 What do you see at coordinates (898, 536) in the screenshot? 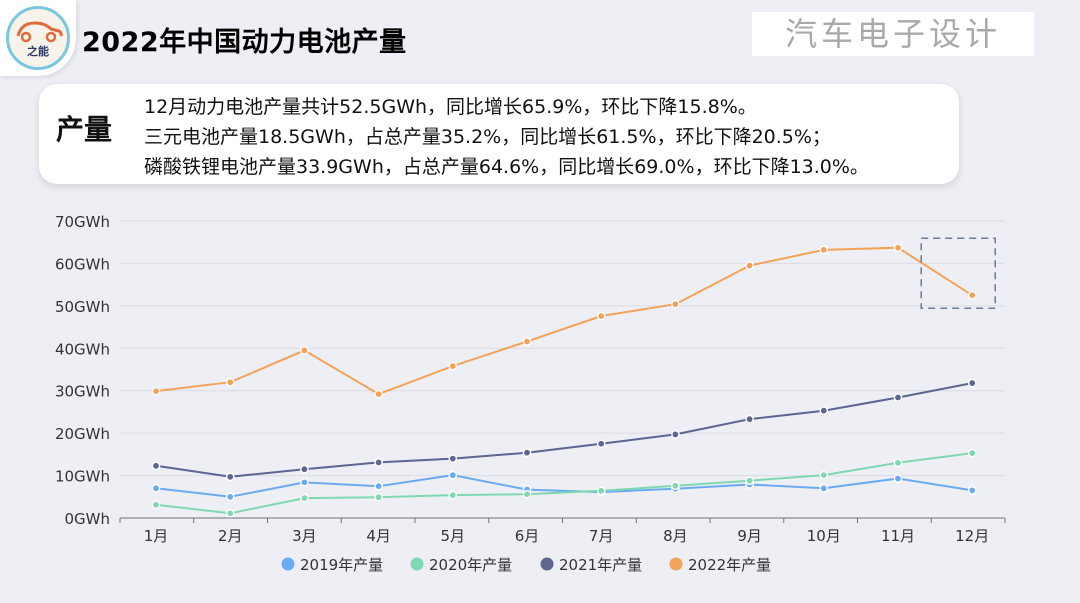
I see `x-tick-label: 11月` at bounding box center [898, 536].